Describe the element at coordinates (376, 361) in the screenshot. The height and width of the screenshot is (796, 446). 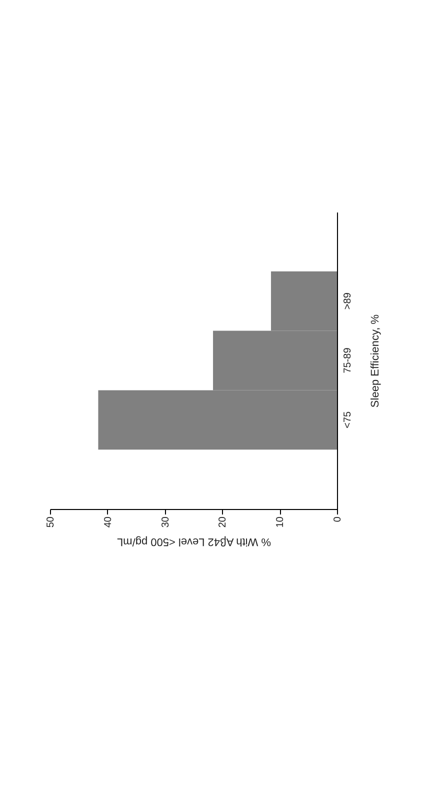
I see `y-axis-title: Sleep Efficiency, %` at that location.